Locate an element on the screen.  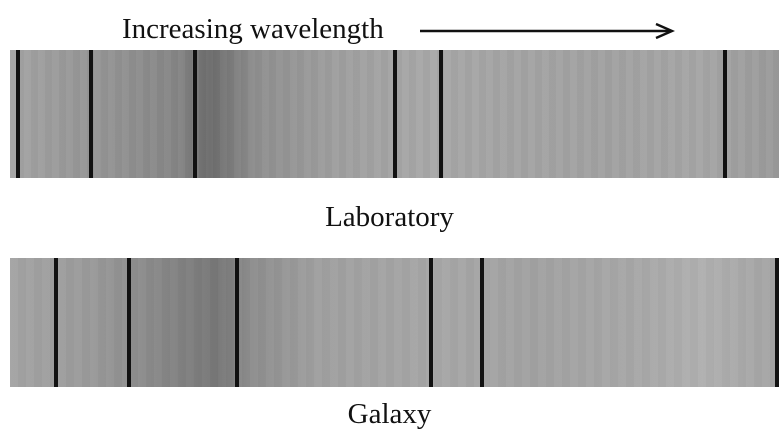
laboratory-label: Laboratory is located at coordinates (389, 217).